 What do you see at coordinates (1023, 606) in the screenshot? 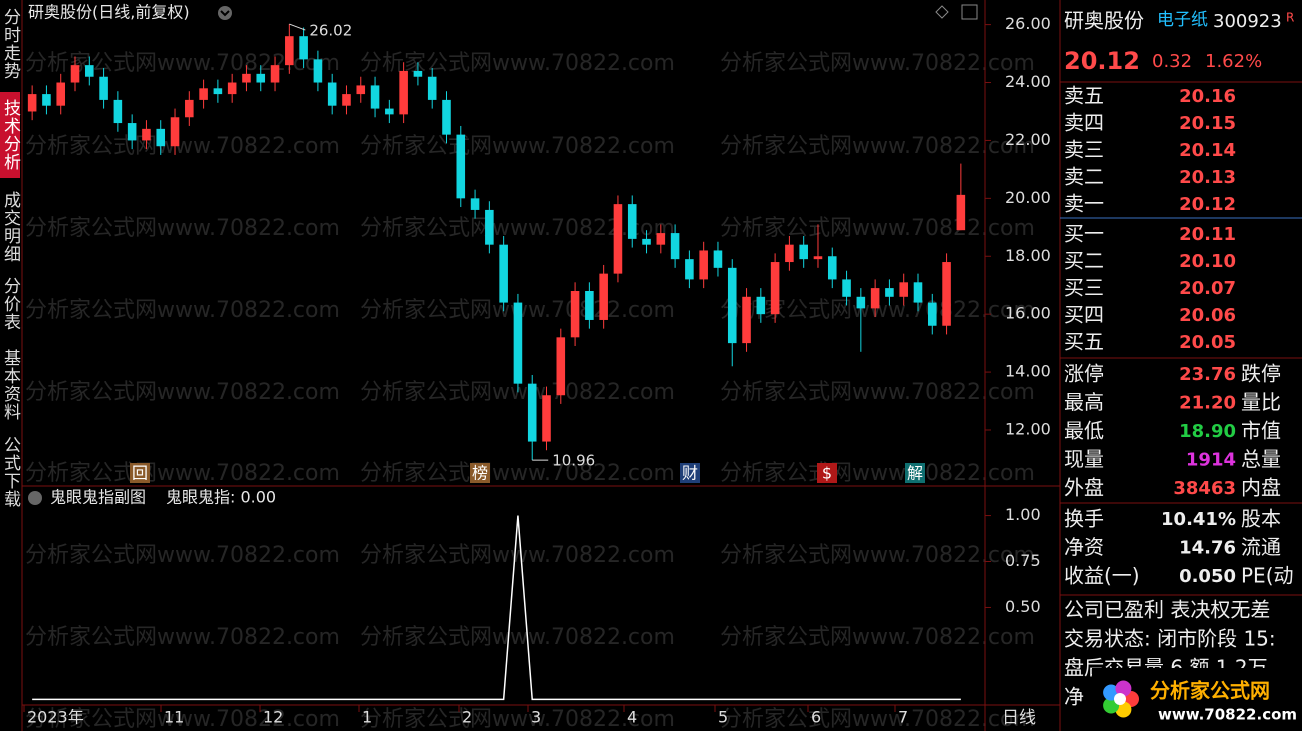
I see `y-tick-label: 0.50` at bounding box center [1023, 606].